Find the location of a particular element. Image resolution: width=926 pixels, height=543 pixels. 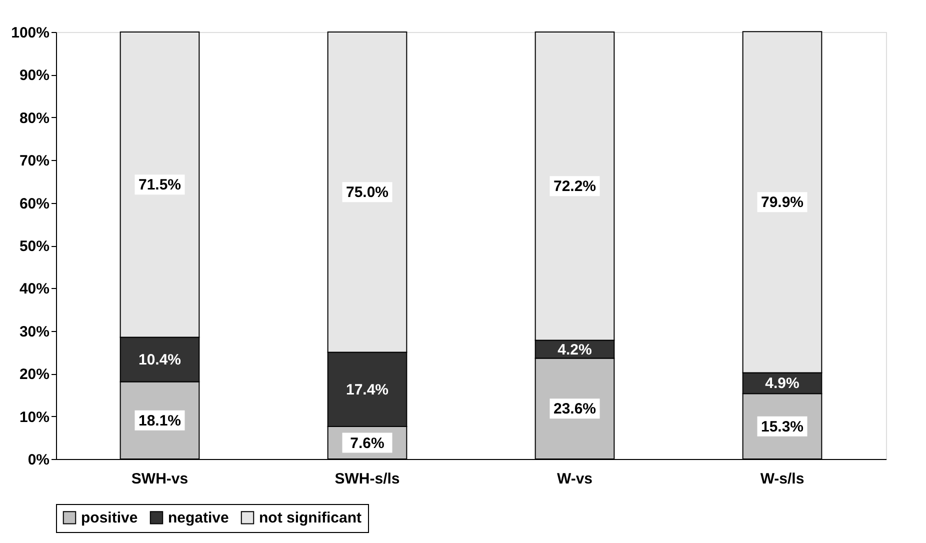

legend-label: negative is located at coordinates (198, 518).